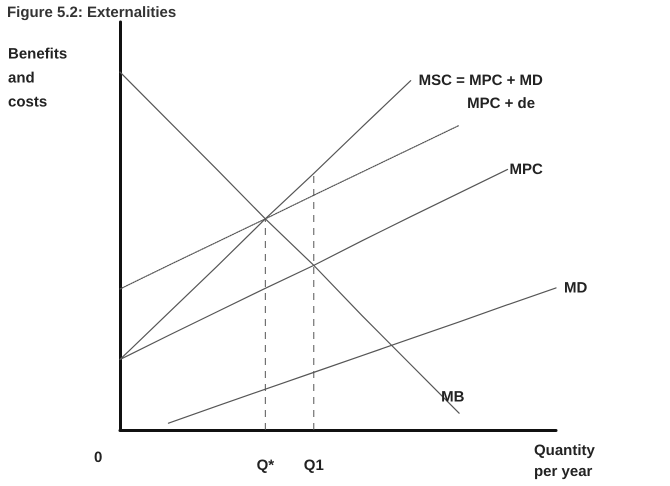 The height and width of the screenshot is (486, 670). What do you see at coordinates (481, 81) in the screenshot?
I see `series-label: MSC = MPC + MD` at bounding box center [481, 81].